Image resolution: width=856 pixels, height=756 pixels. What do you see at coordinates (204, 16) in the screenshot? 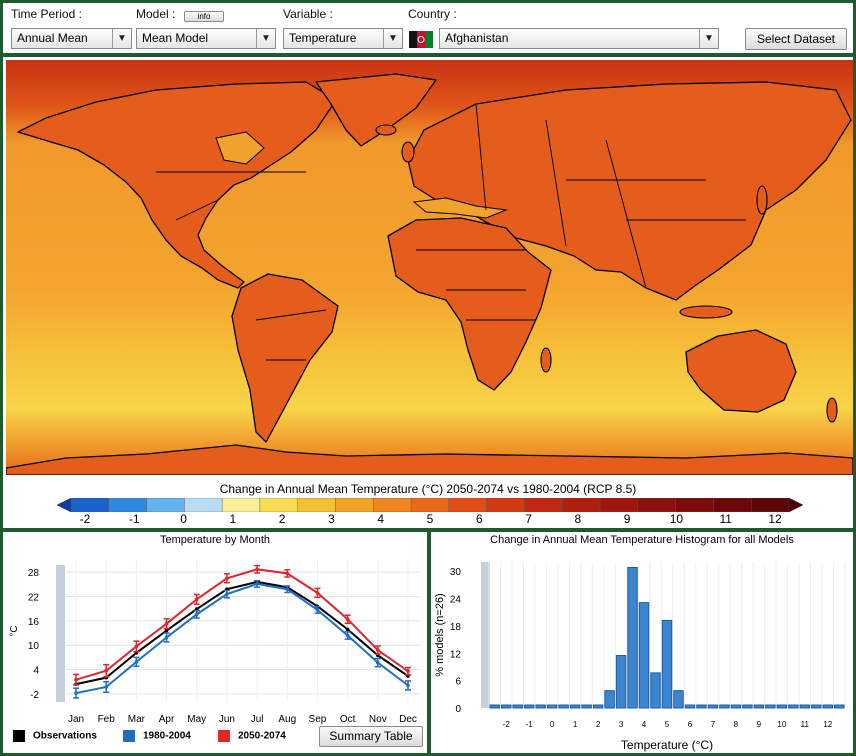
I see `model-info-button: info` at bounding box center [204, 16].